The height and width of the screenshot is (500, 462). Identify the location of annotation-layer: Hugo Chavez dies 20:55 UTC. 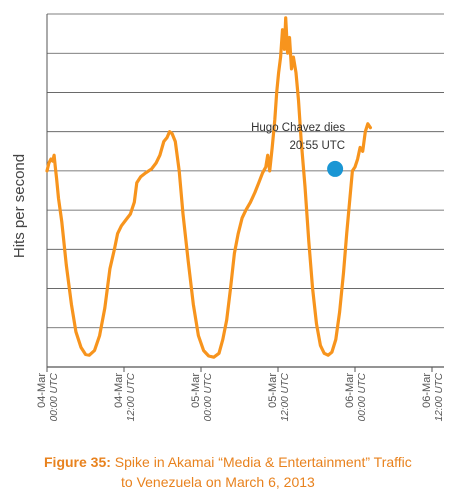
(298, 149).